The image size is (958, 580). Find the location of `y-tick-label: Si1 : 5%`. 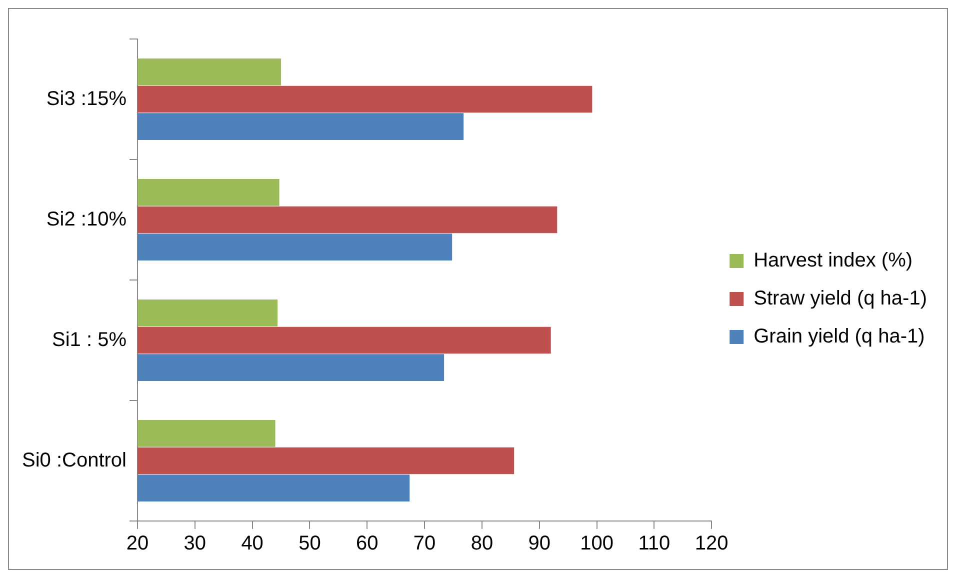

y-tick-label: Si1 : 5% is located at coordinates (89, 339).